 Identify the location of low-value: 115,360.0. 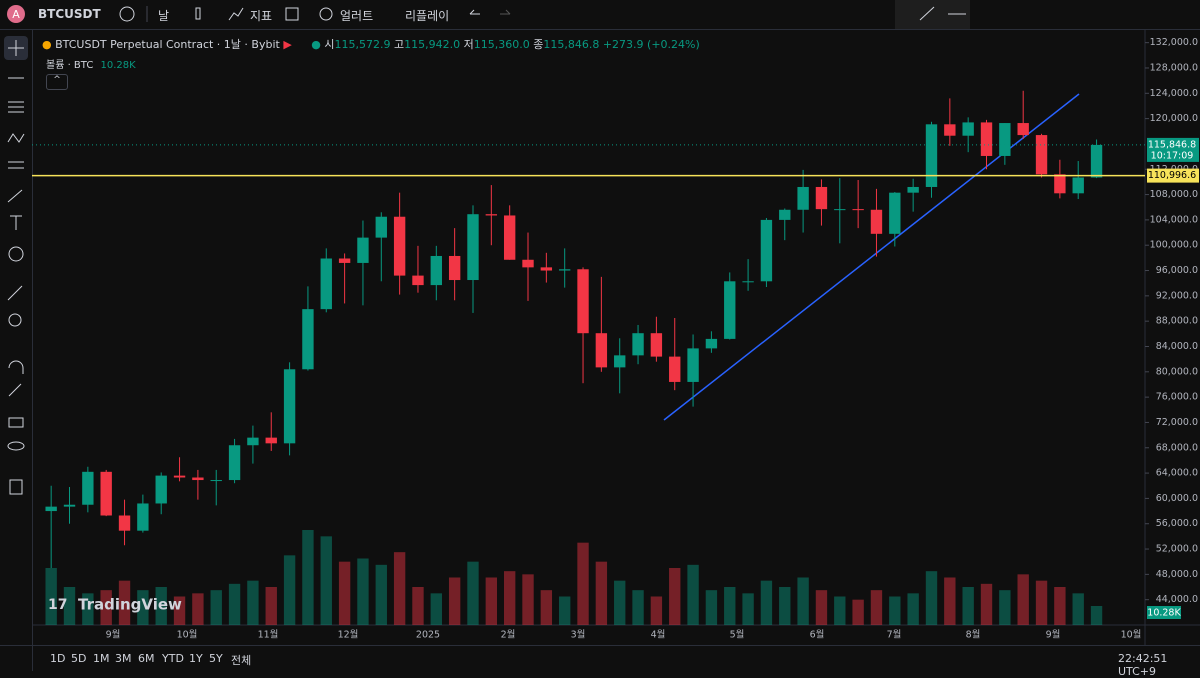
(501, 44).